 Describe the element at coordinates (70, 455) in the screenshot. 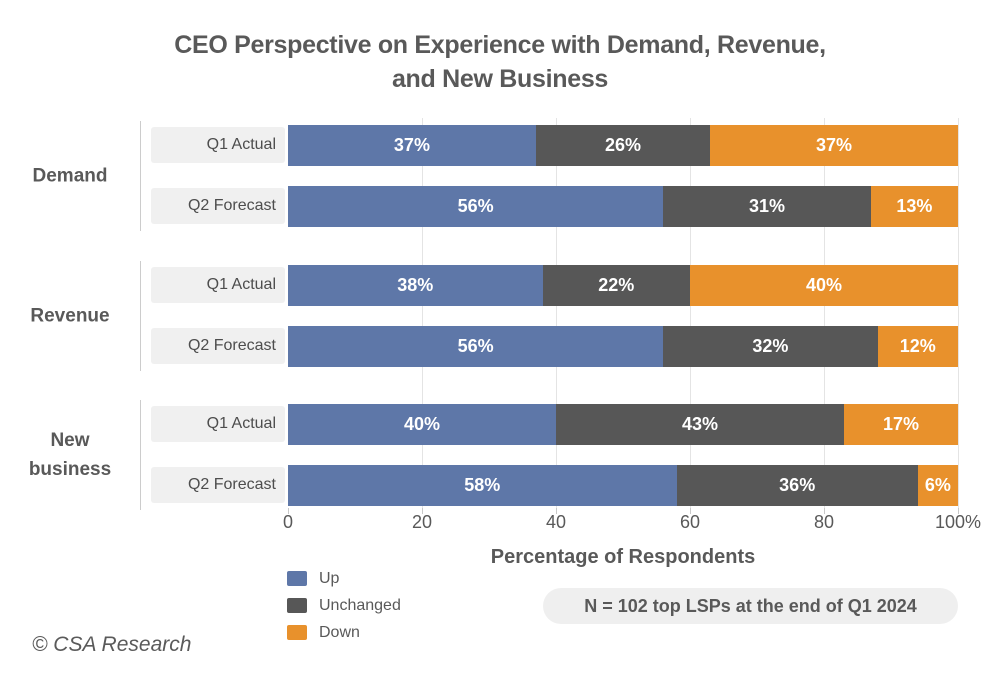

I see `group-label-new-business: New business` at that location.